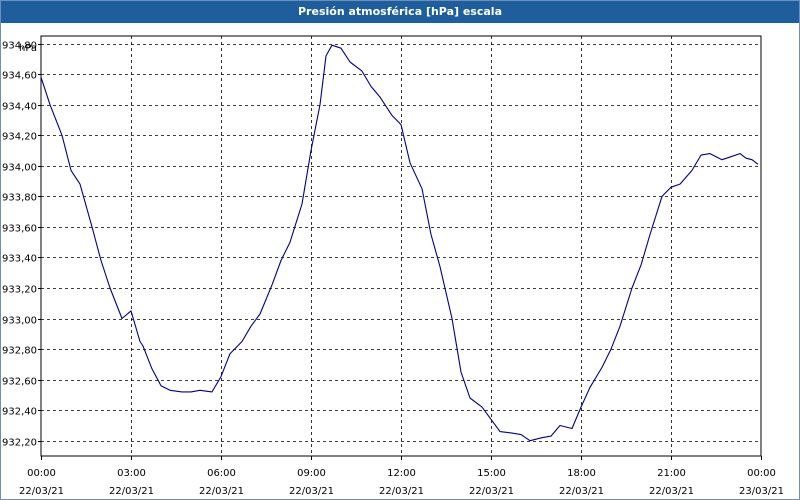 The height and width of the screenshot is (500, 800). I want to click on y-tick-label: 932,20, so click(19, 443).